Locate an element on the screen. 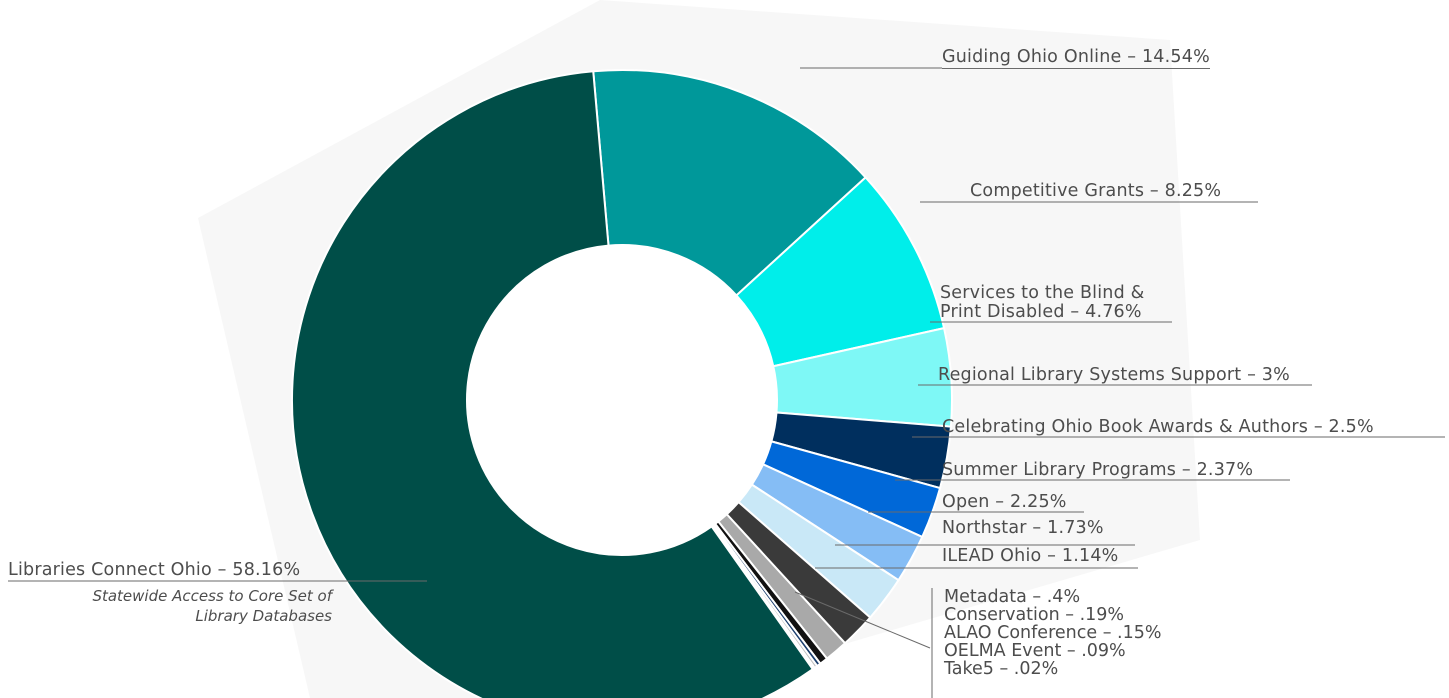 The width and height of the screenshot is (1449, 698). label-northstar: Northstar – 1.73% is located at coordinates (1023, 528).